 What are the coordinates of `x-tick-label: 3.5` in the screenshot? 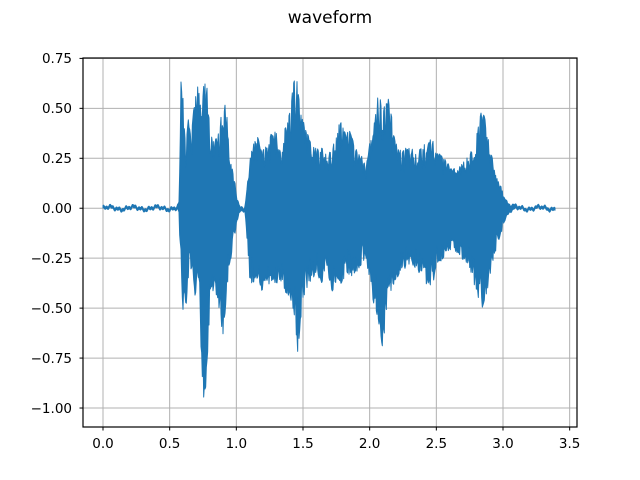 It's located at (569, 444).